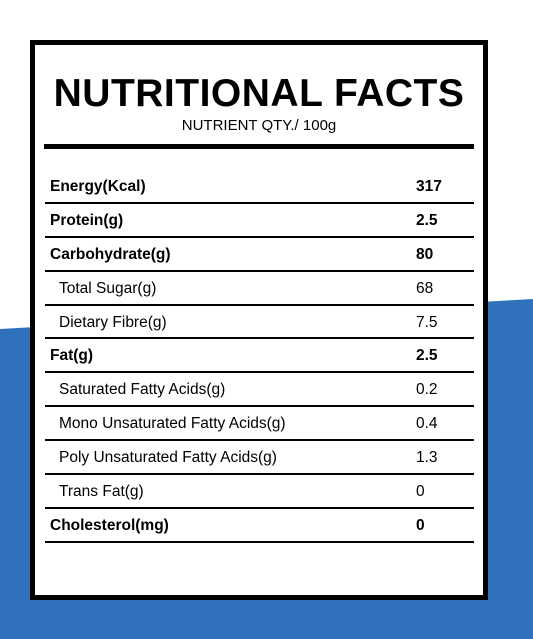 This screenshot has width=533, height=639. What do you see at coordinates (142, 390) in the screenshot?
I see `nutrient-name: Saturated Fatty Acids(g)` at bounding box center [142, 390].